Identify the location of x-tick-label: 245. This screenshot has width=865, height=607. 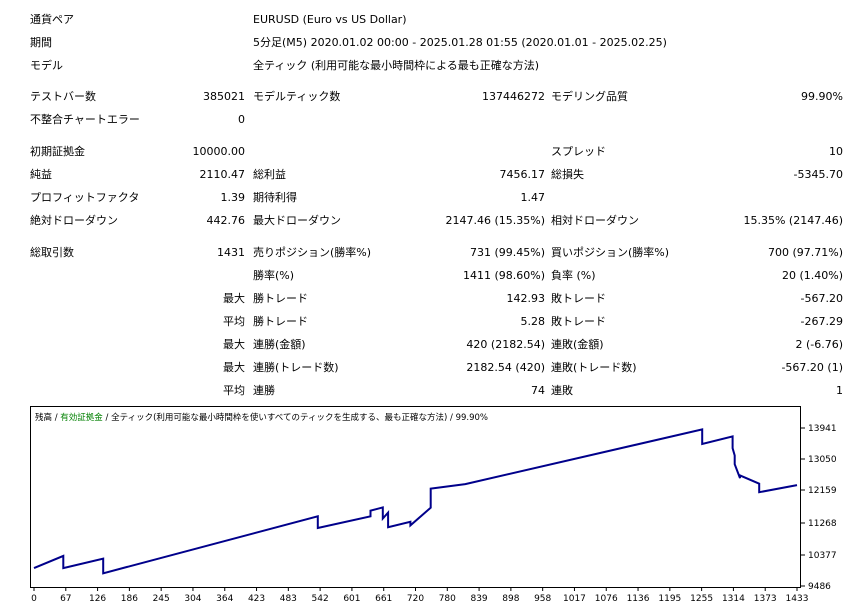
(161, 599).